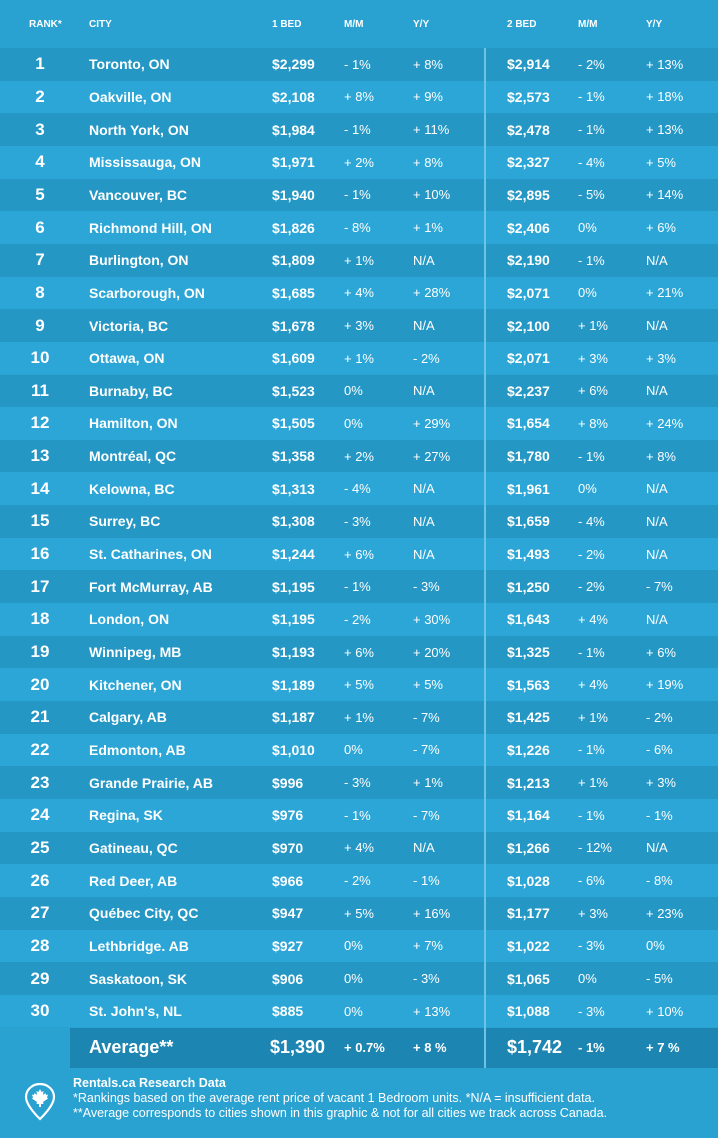  I want to click on cell: $966, so click(288, 880).